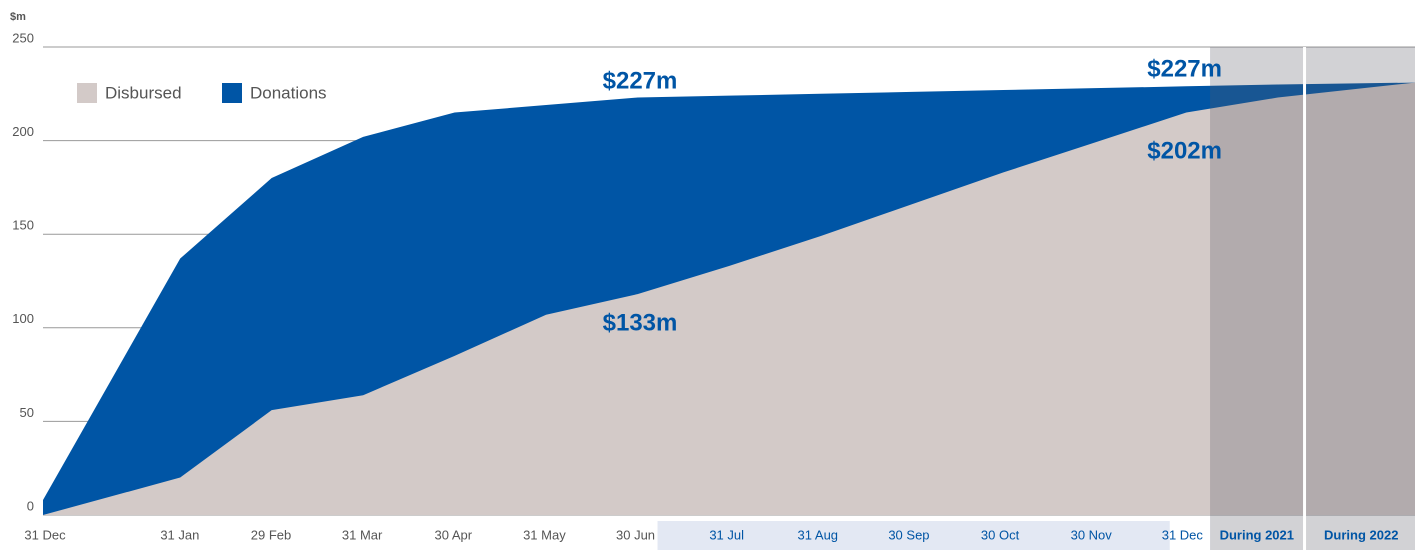 The height and width of the screenshot is (550, 1415). Describe the element at coordinates (544, 534) in the screenshot. I see `x-tick-label: 31 May` at that location.